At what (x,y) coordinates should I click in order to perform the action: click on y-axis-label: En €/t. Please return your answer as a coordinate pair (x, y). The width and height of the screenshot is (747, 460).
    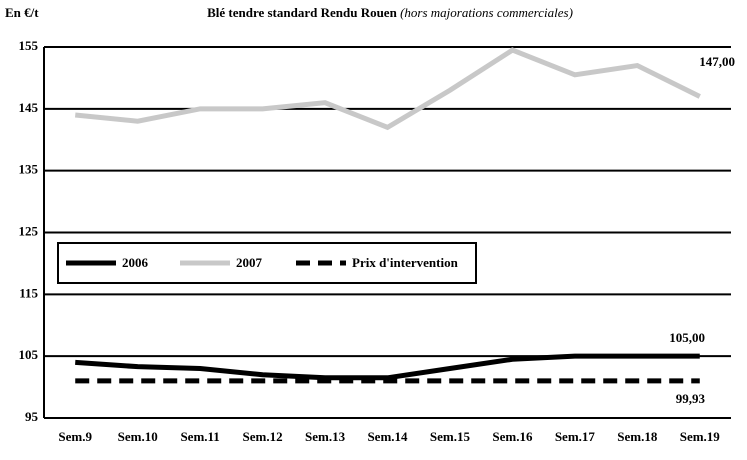
    Looking at the image, I should click on (22, 12).